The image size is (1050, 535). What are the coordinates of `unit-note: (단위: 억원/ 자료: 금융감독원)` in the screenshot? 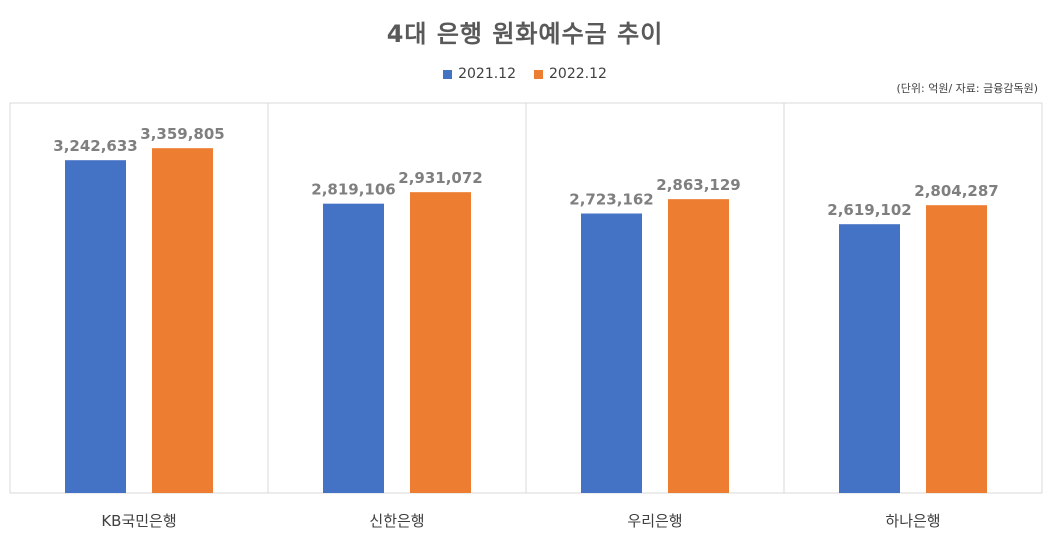 It's located at (967, 88).